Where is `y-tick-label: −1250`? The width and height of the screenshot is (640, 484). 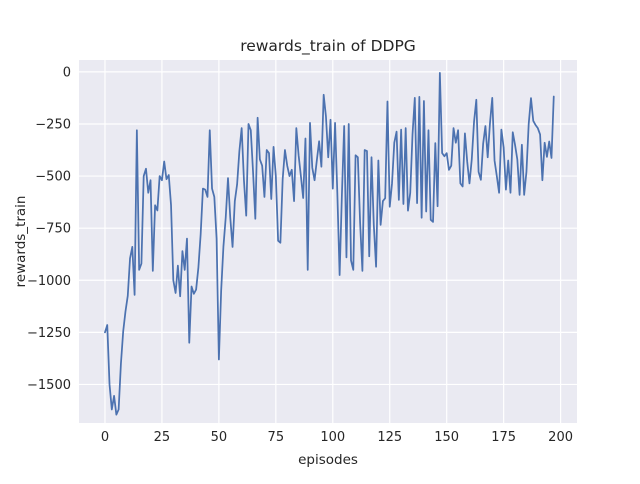
y-tick-label: −1250 is located at coordinates (49, 333).